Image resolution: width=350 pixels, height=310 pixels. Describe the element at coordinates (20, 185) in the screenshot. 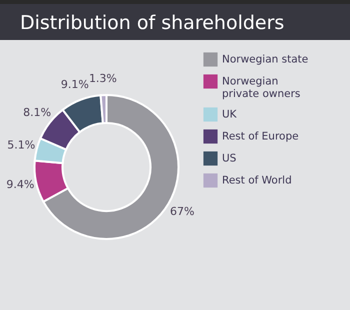

I see `data-label: 9.4%` at that location.